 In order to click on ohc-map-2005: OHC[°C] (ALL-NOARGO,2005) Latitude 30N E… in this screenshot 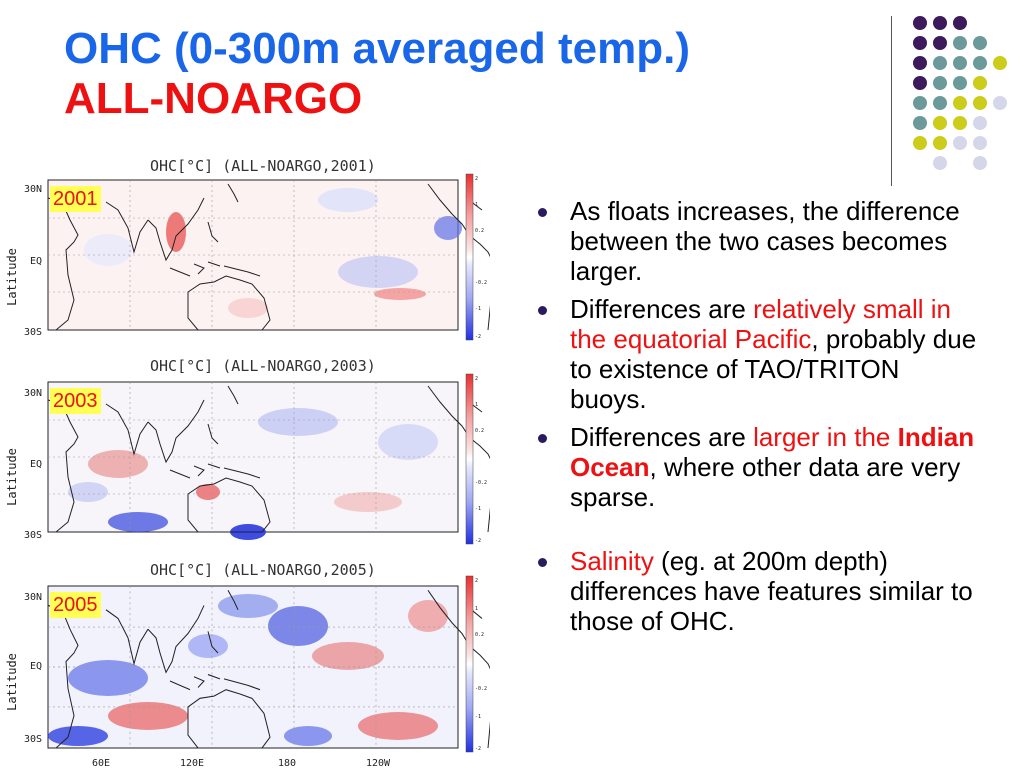, I will do `click(245, 660)`.